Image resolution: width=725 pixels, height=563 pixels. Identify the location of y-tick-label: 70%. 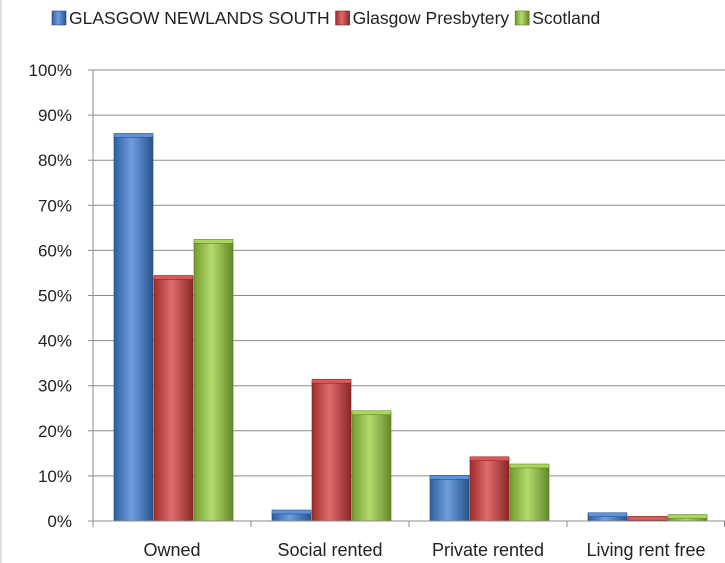
(55, 205).